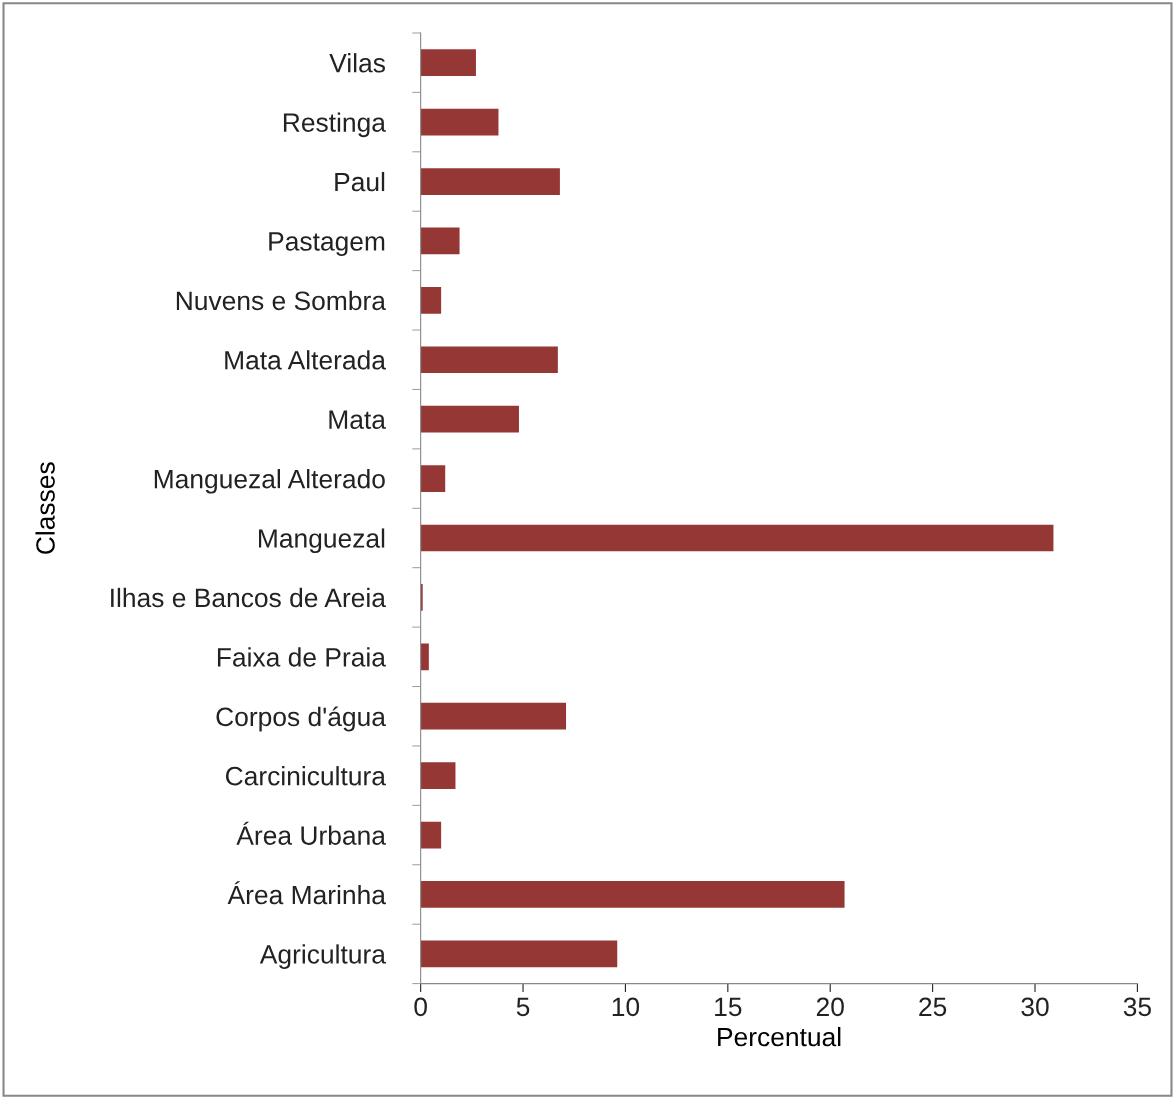 This screenshot has height=1099, width=1175. Describe the element at coordinates (357, 419) in the screenshot. I see `y-tick-label: Mata` at that location.